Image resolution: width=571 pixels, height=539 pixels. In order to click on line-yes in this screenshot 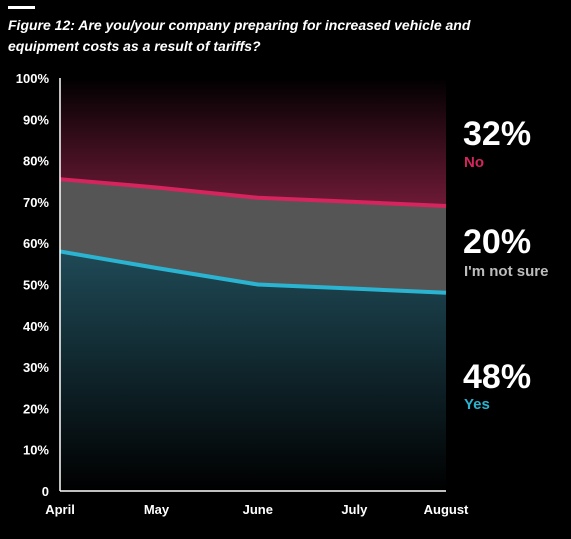, I will do `click(253, 272)`.